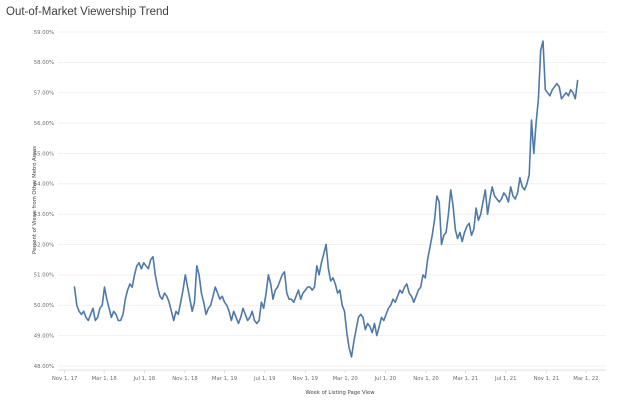 The image size is (624, 405). I want to click on x-tick-label: Jul 1, 18, so click(144, 379).